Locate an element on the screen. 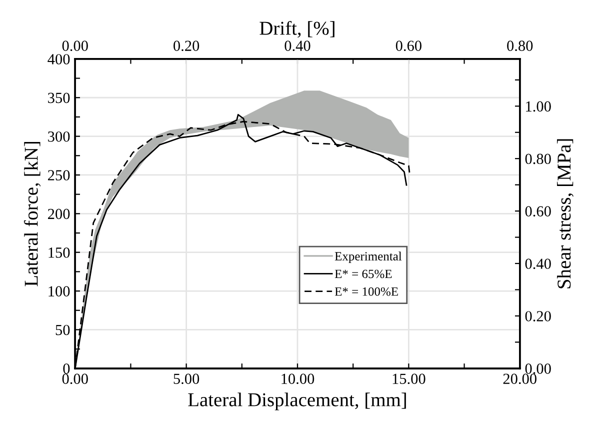 This screenshot has height=421, width=601. x2-tick-label: 0.20 is located at coordinates (187, 46).